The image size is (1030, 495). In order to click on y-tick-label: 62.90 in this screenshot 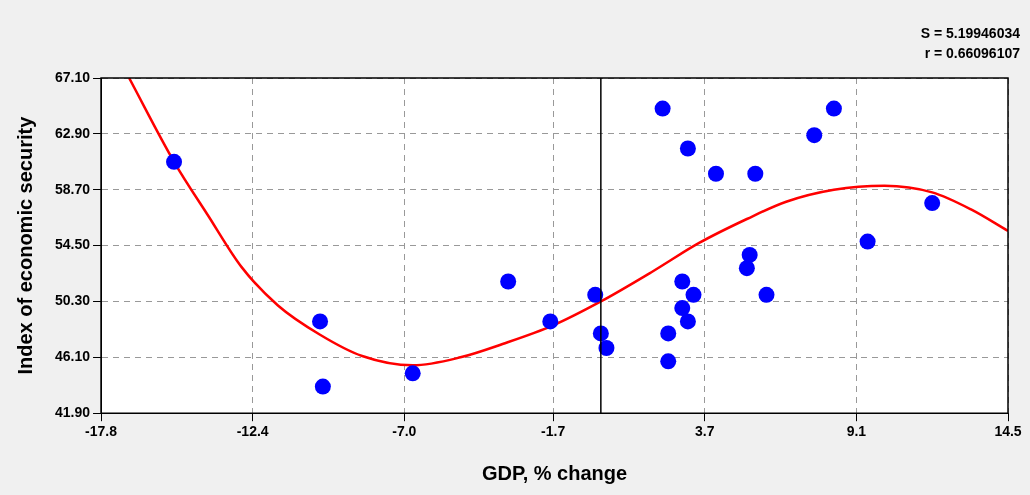, I will do `click(72, 132)`.